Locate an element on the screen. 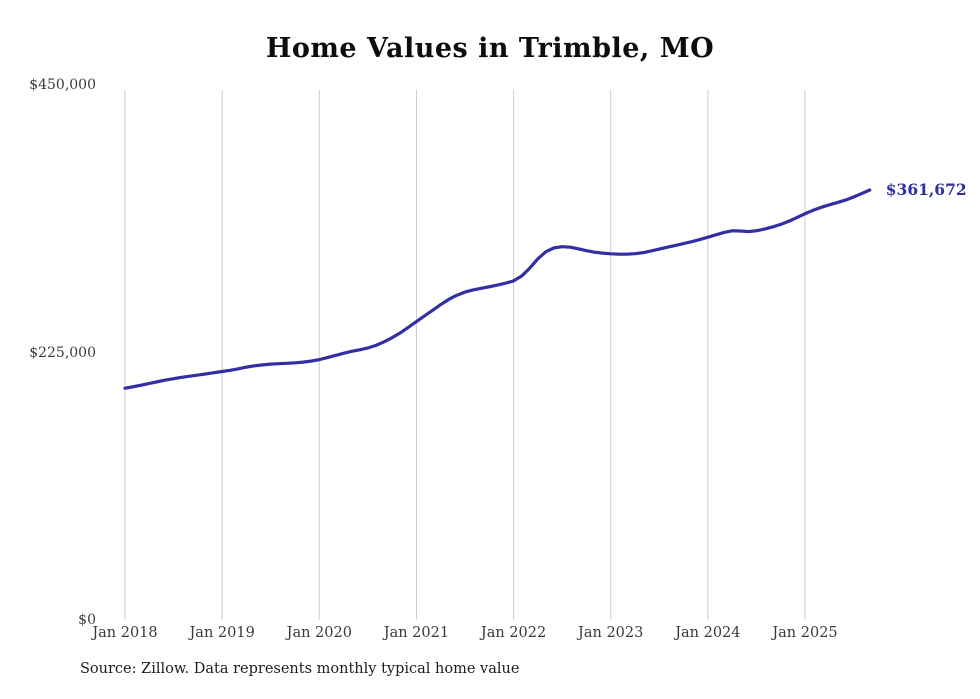 This screenshot has height=699, width=980. y-axis-tick-label: $0 is located at coordinates (87, 620).